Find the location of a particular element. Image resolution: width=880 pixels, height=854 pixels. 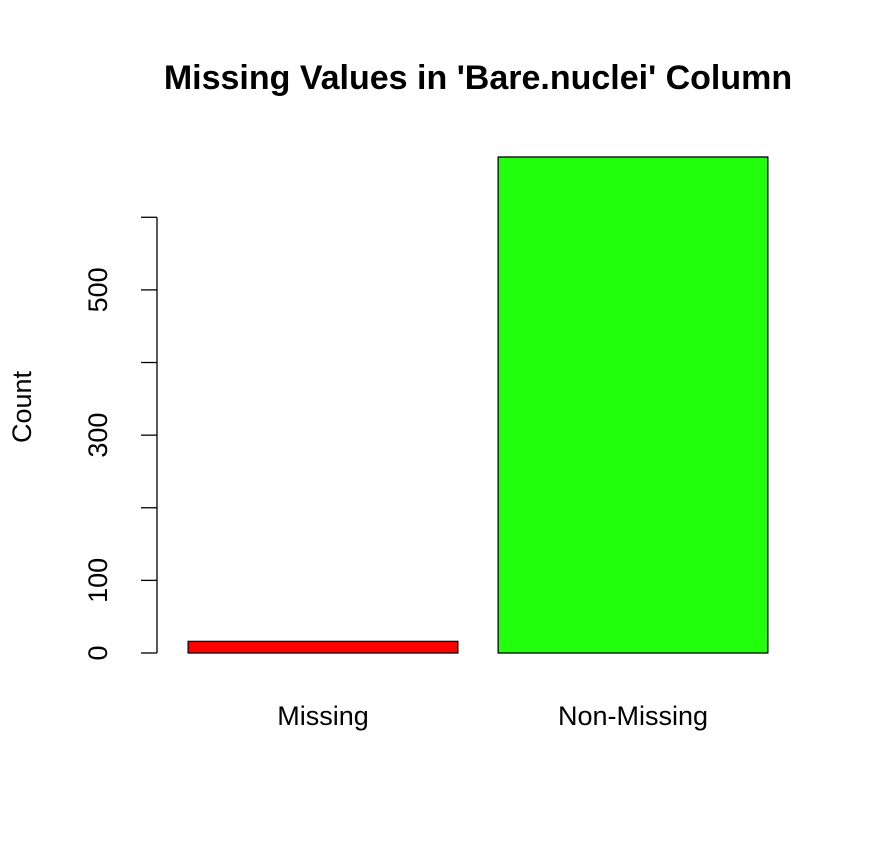

y-axis-label: Count is located at coordinates (22, 406).